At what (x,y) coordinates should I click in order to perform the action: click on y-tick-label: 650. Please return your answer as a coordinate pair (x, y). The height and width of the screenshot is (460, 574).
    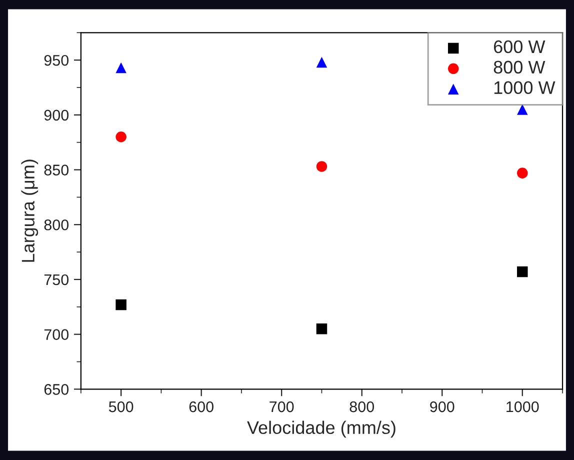
    Looking at the image, I should click on (56, 389).